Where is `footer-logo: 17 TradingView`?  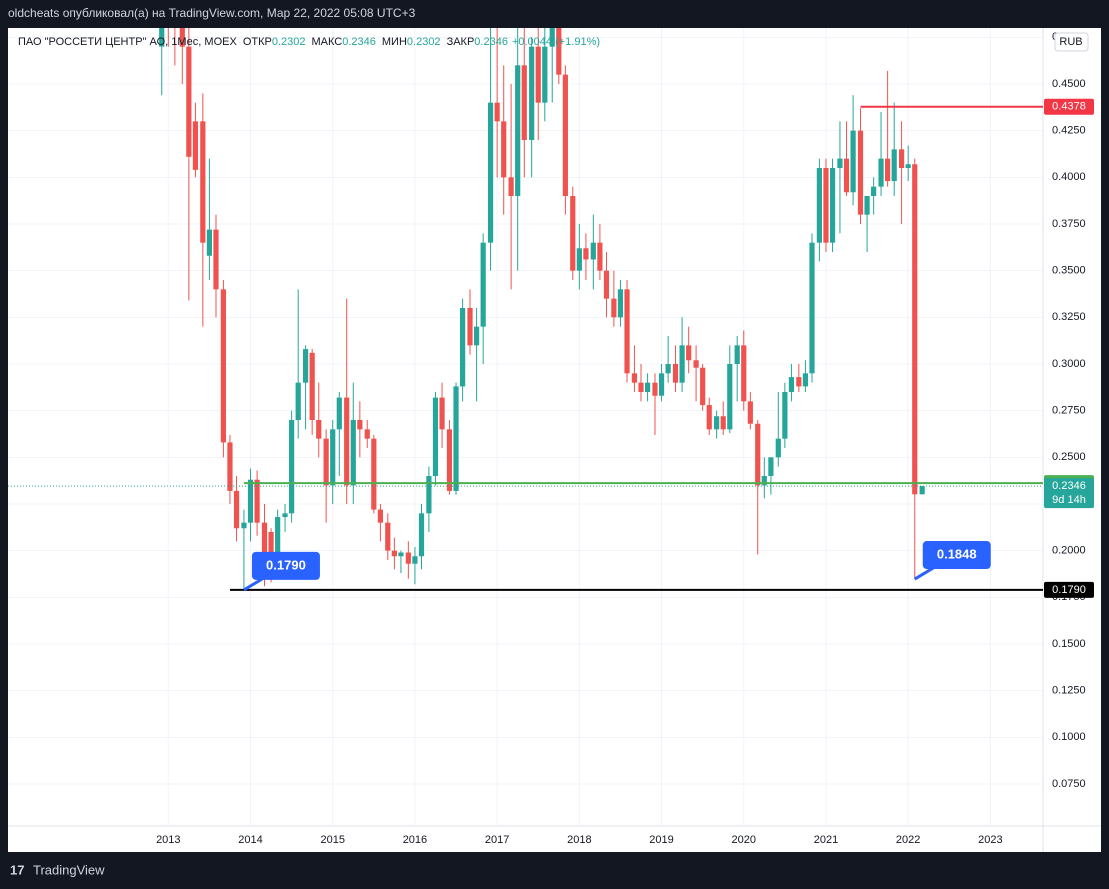 footer-logo: 17 TradingView is located at coordinates (57, 869).